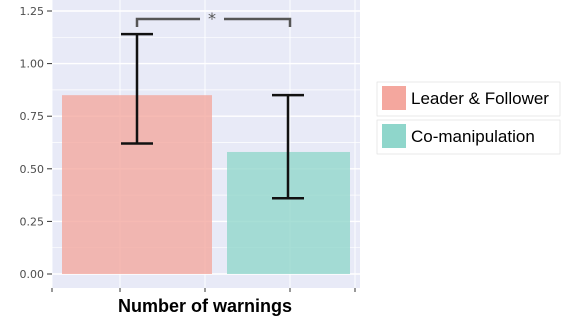  I want to click on y-tick-label: 0.75, so click(32, 116).